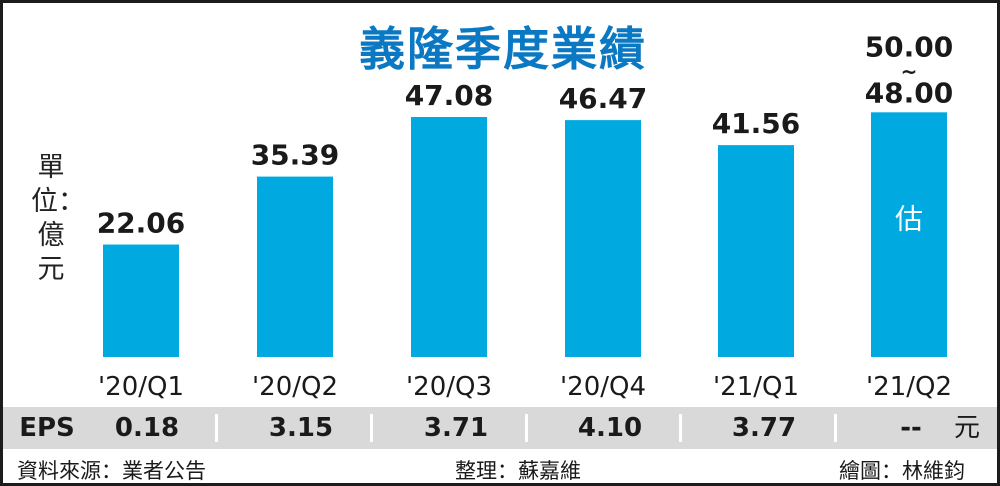  Describe the element at coordinates (756, 387) in the screenshot. I see `x-tick-label: '21/Q1` at that location.